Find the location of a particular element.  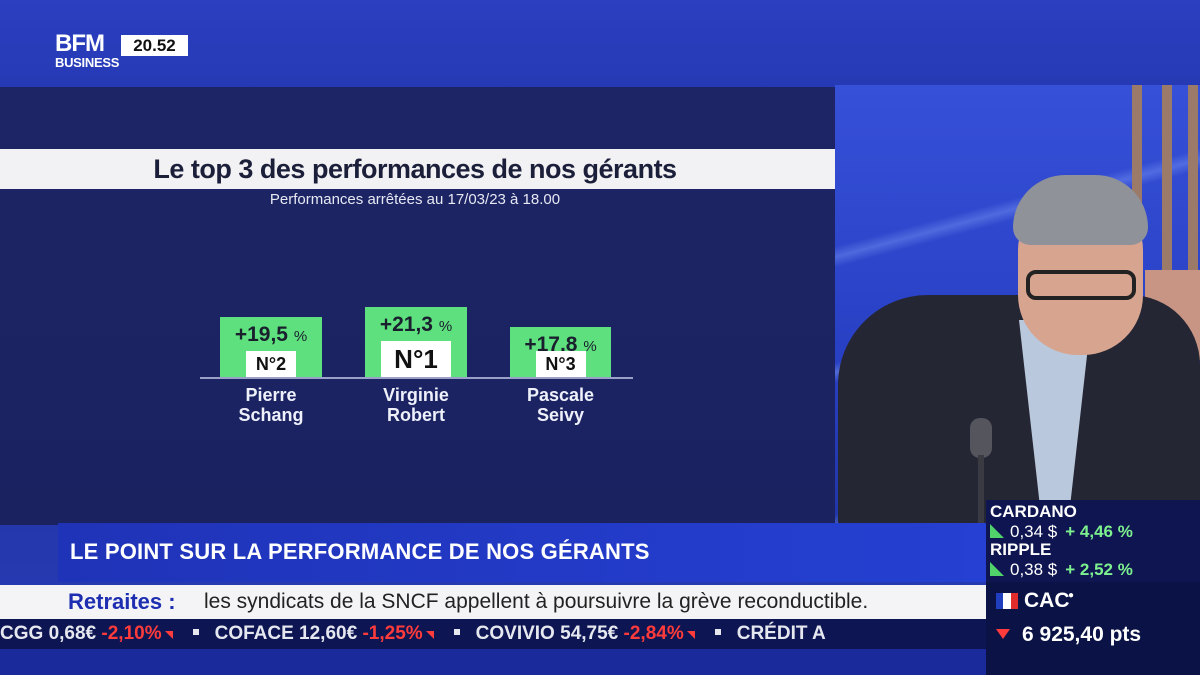

crypto-row: CARDANO 0,34 $ + 4,46 % is located at coordinates (1095, 522).